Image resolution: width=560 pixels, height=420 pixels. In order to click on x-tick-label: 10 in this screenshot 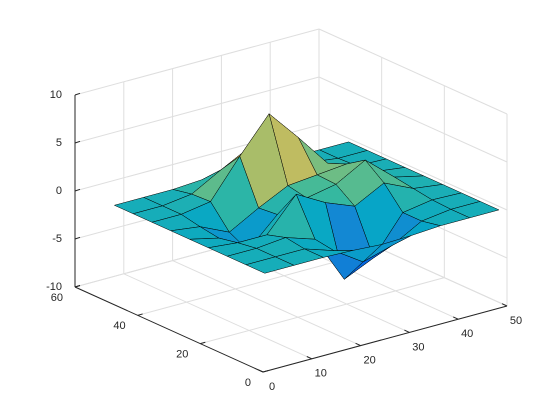, I will do `click(321, 374)`.